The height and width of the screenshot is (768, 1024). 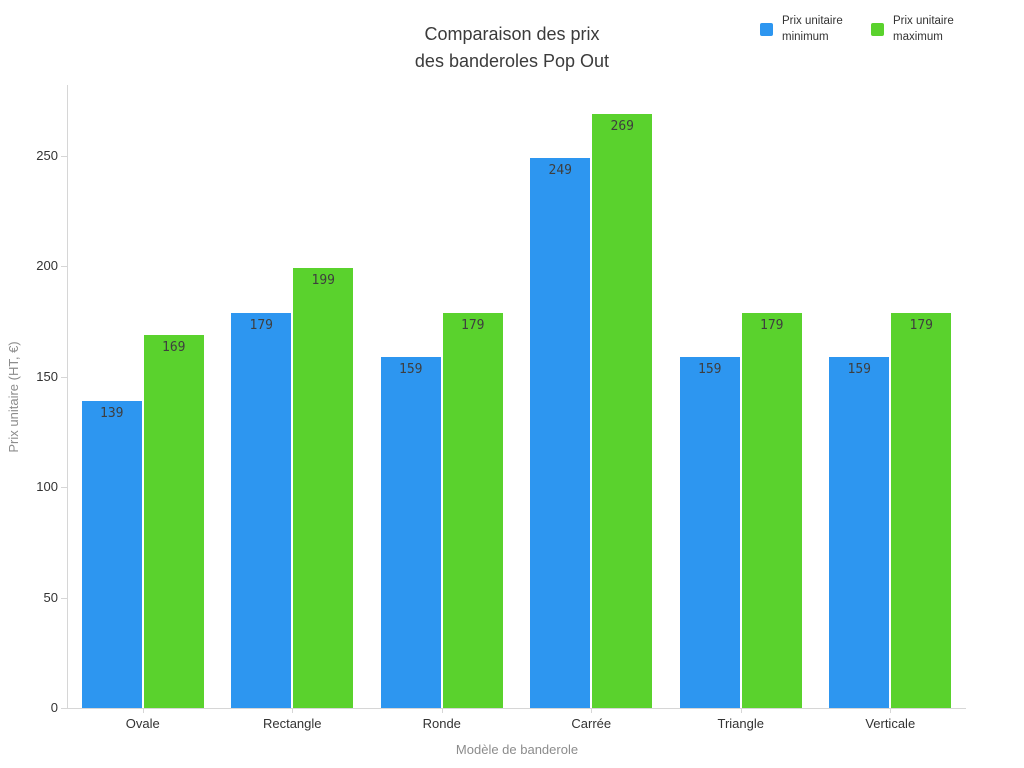 I want to click on bar-min: 139, so click(x=111, y=554).